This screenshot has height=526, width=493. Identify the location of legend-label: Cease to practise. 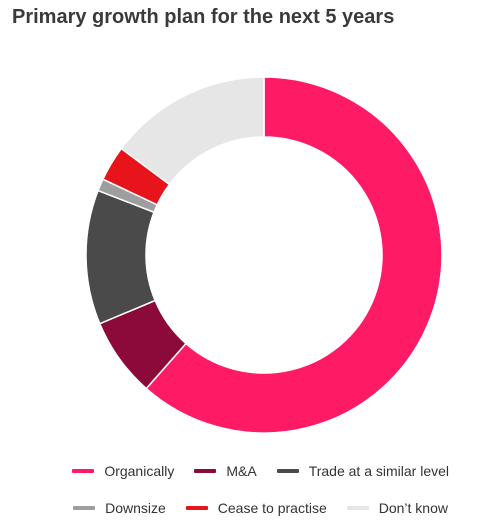
(272, 508).